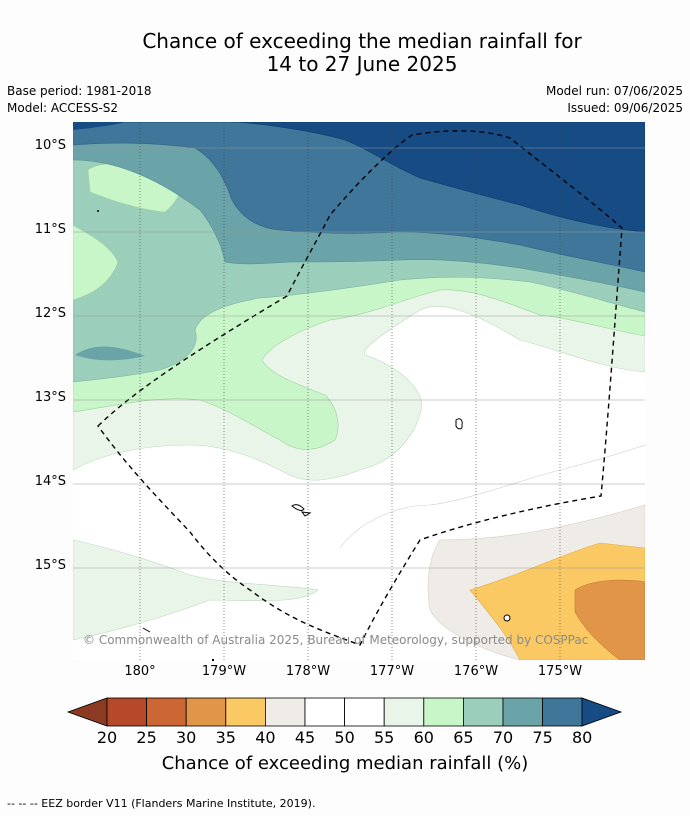  What do you see at coordinates (308, 671) in the screenshot?
I see `lon-label-178w: 178°W` at bounding box center [308, 671].